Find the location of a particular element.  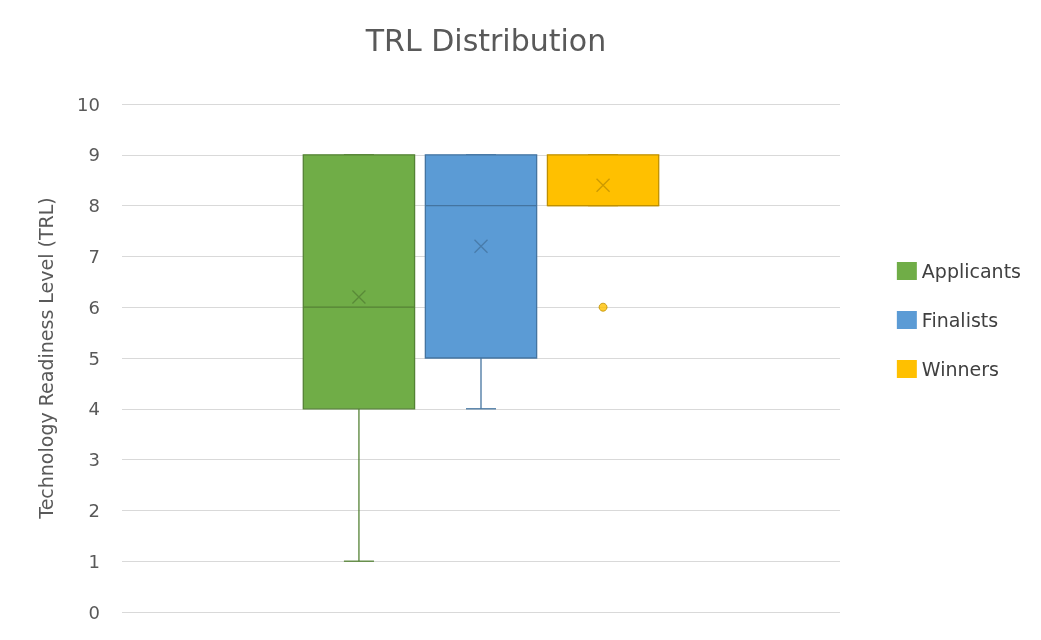

y-tick-label: 5 is located at coordinates (94, 358).